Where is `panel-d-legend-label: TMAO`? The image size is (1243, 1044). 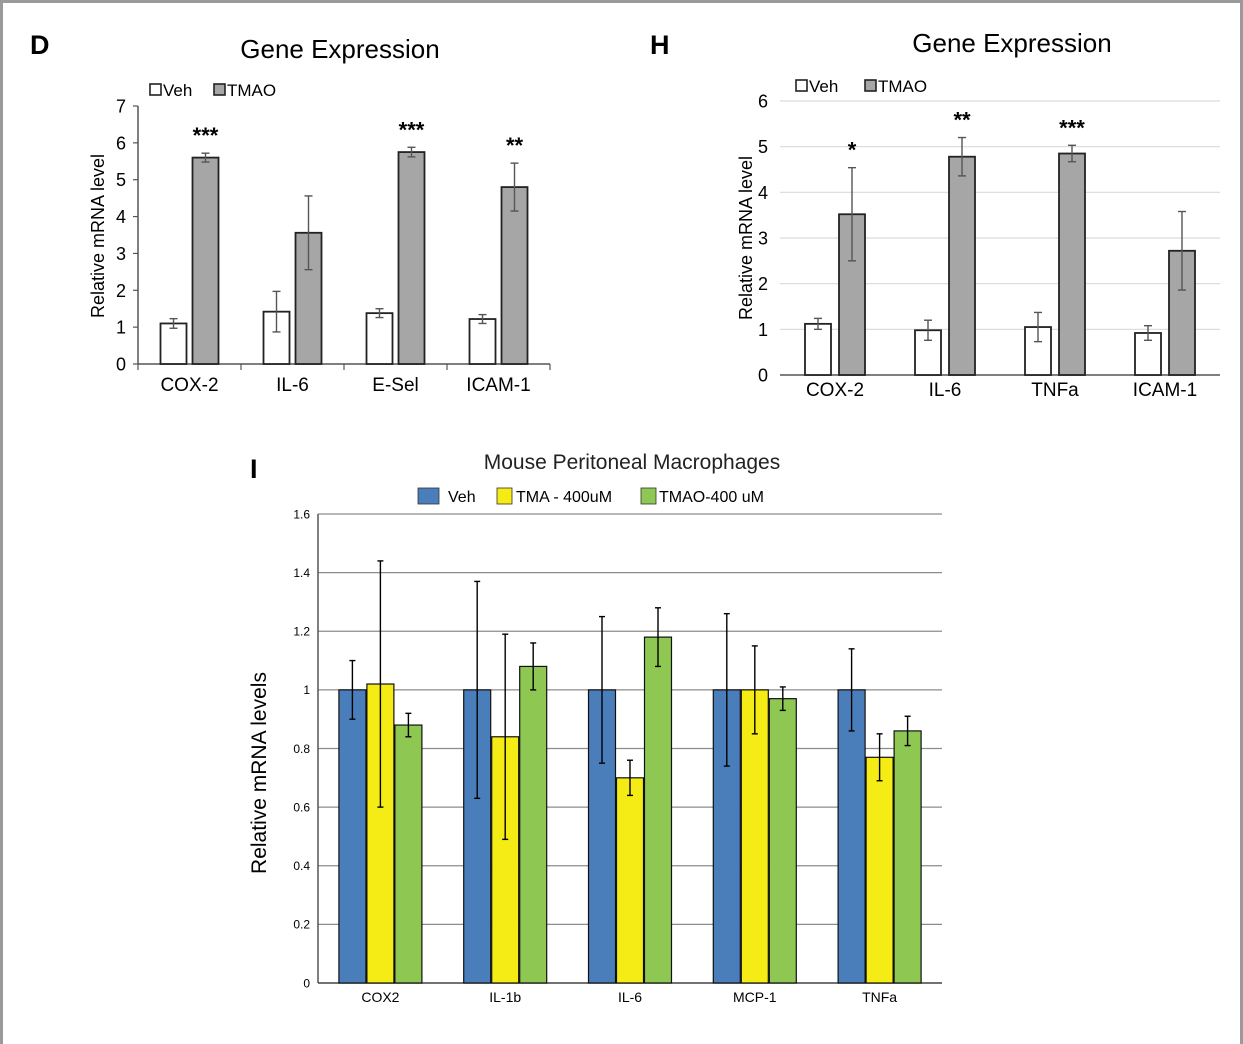
panel-d-legend-label: TMAO is located at coordinates (251, 90).